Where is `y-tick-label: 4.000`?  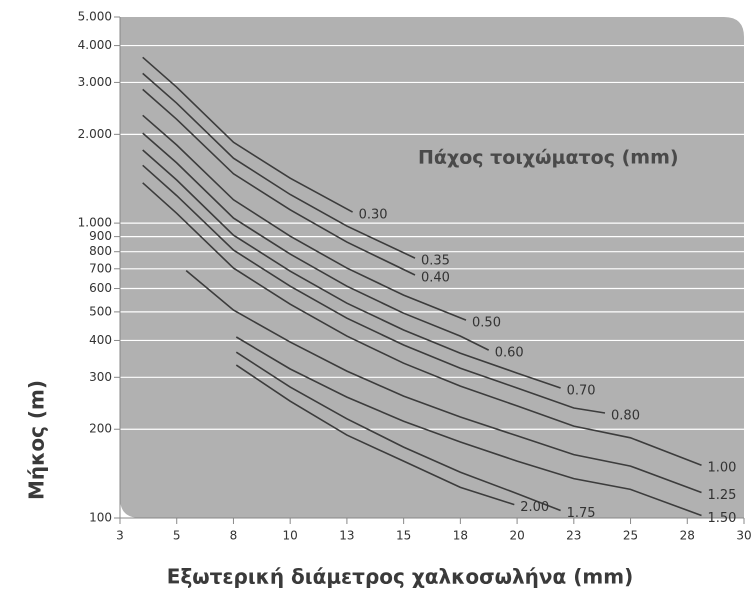 y-tick-label: 4.000 is located at coordinates (95, 45).